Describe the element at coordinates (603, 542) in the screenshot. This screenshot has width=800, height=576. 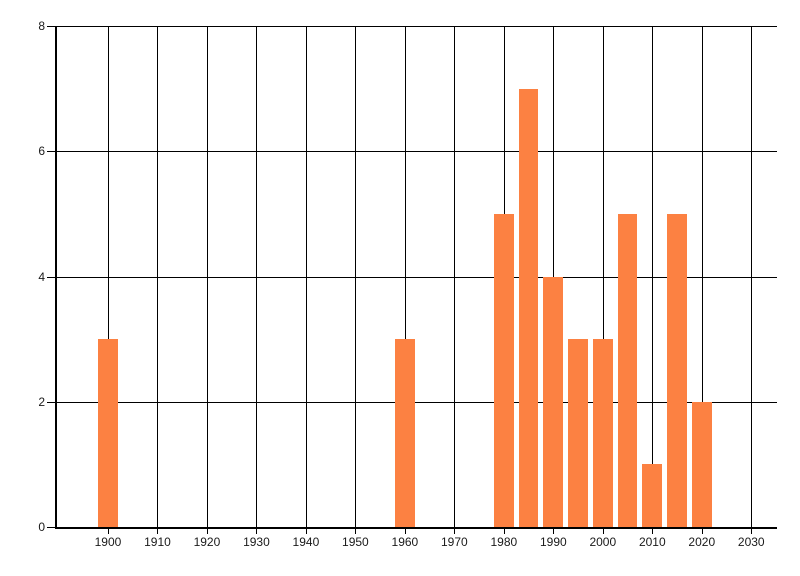
I see `x-tick-label-2000: 2000` at that location.